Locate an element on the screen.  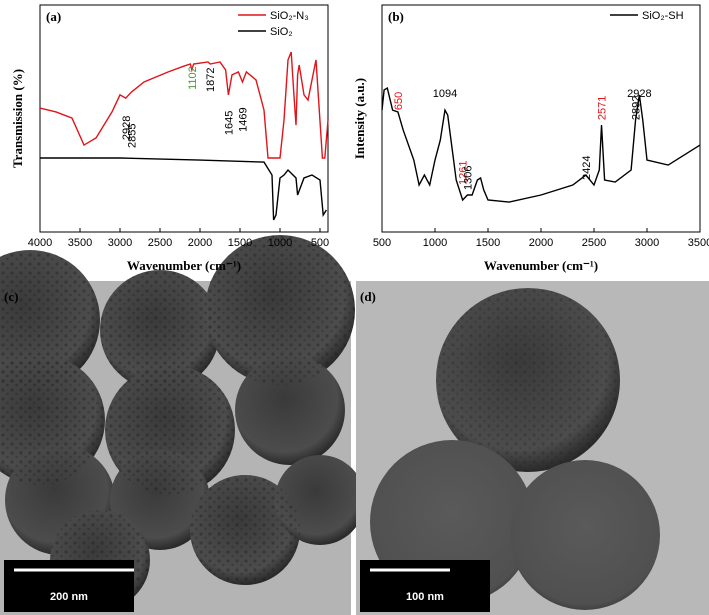
peak-label: 2571 is located at coordinates (603, 108).